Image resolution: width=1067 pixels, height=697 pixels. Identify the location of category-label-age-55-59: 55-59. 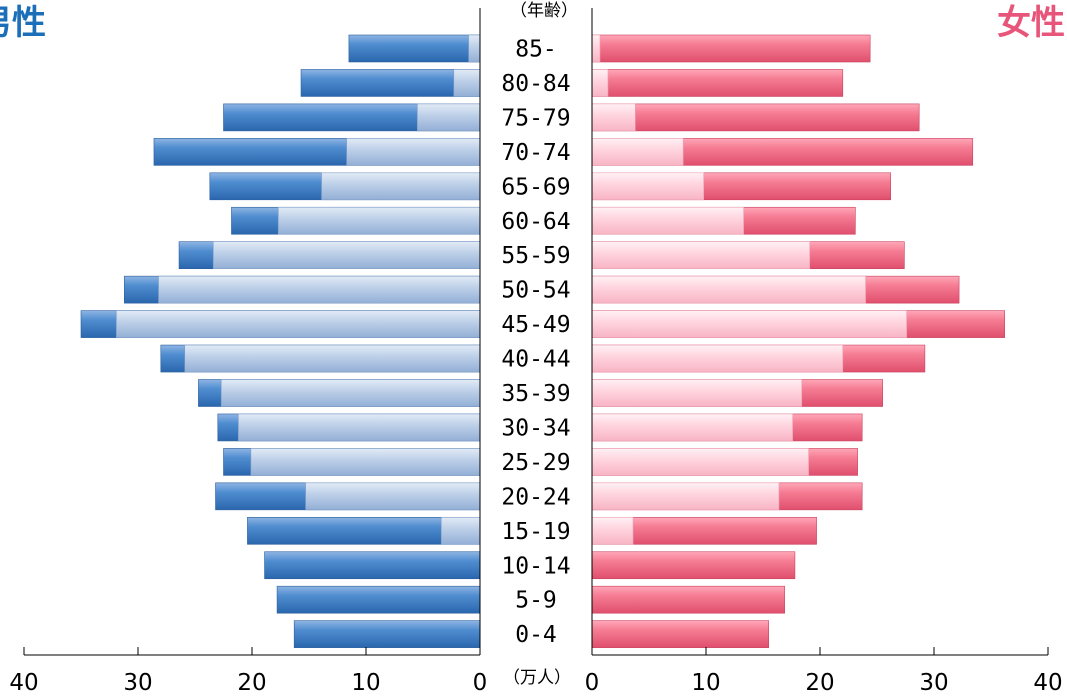
(535, 256).